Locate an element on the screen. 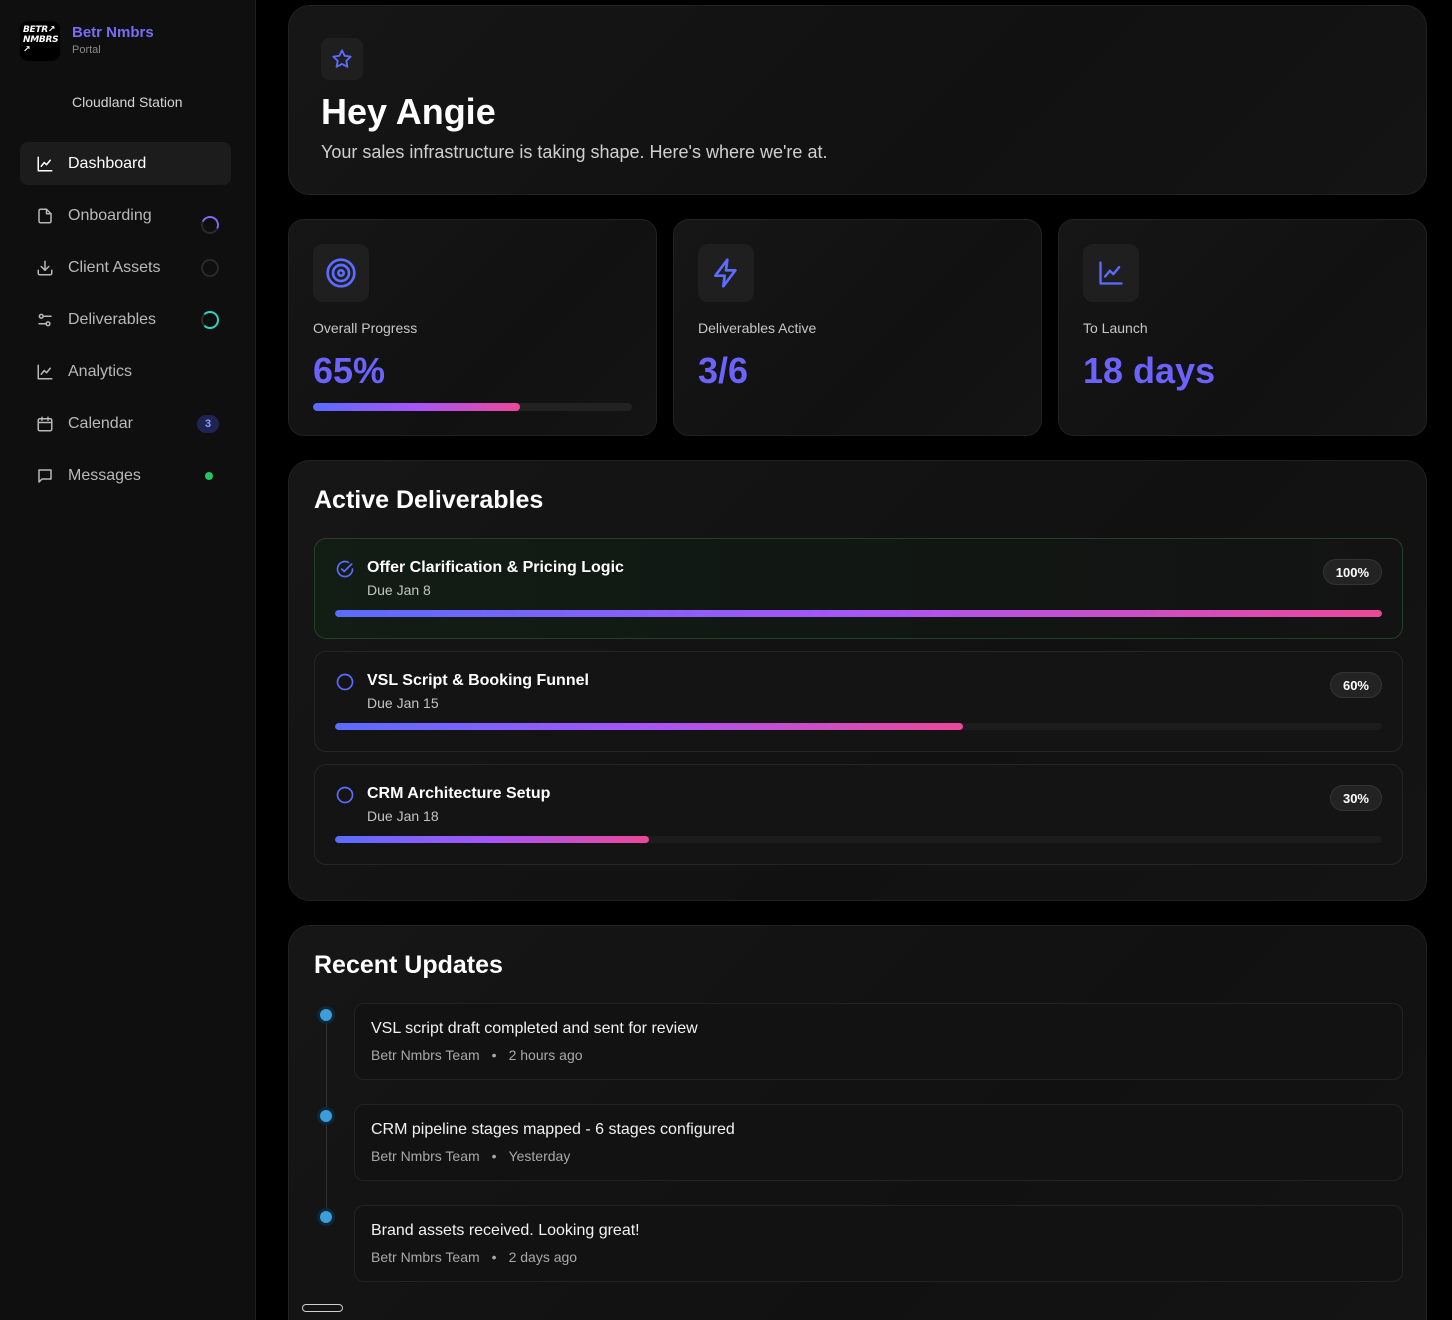 Image resolution: width=1452 pixels, height=1320 pixels. document-icon is located at coordinates (45, 216).